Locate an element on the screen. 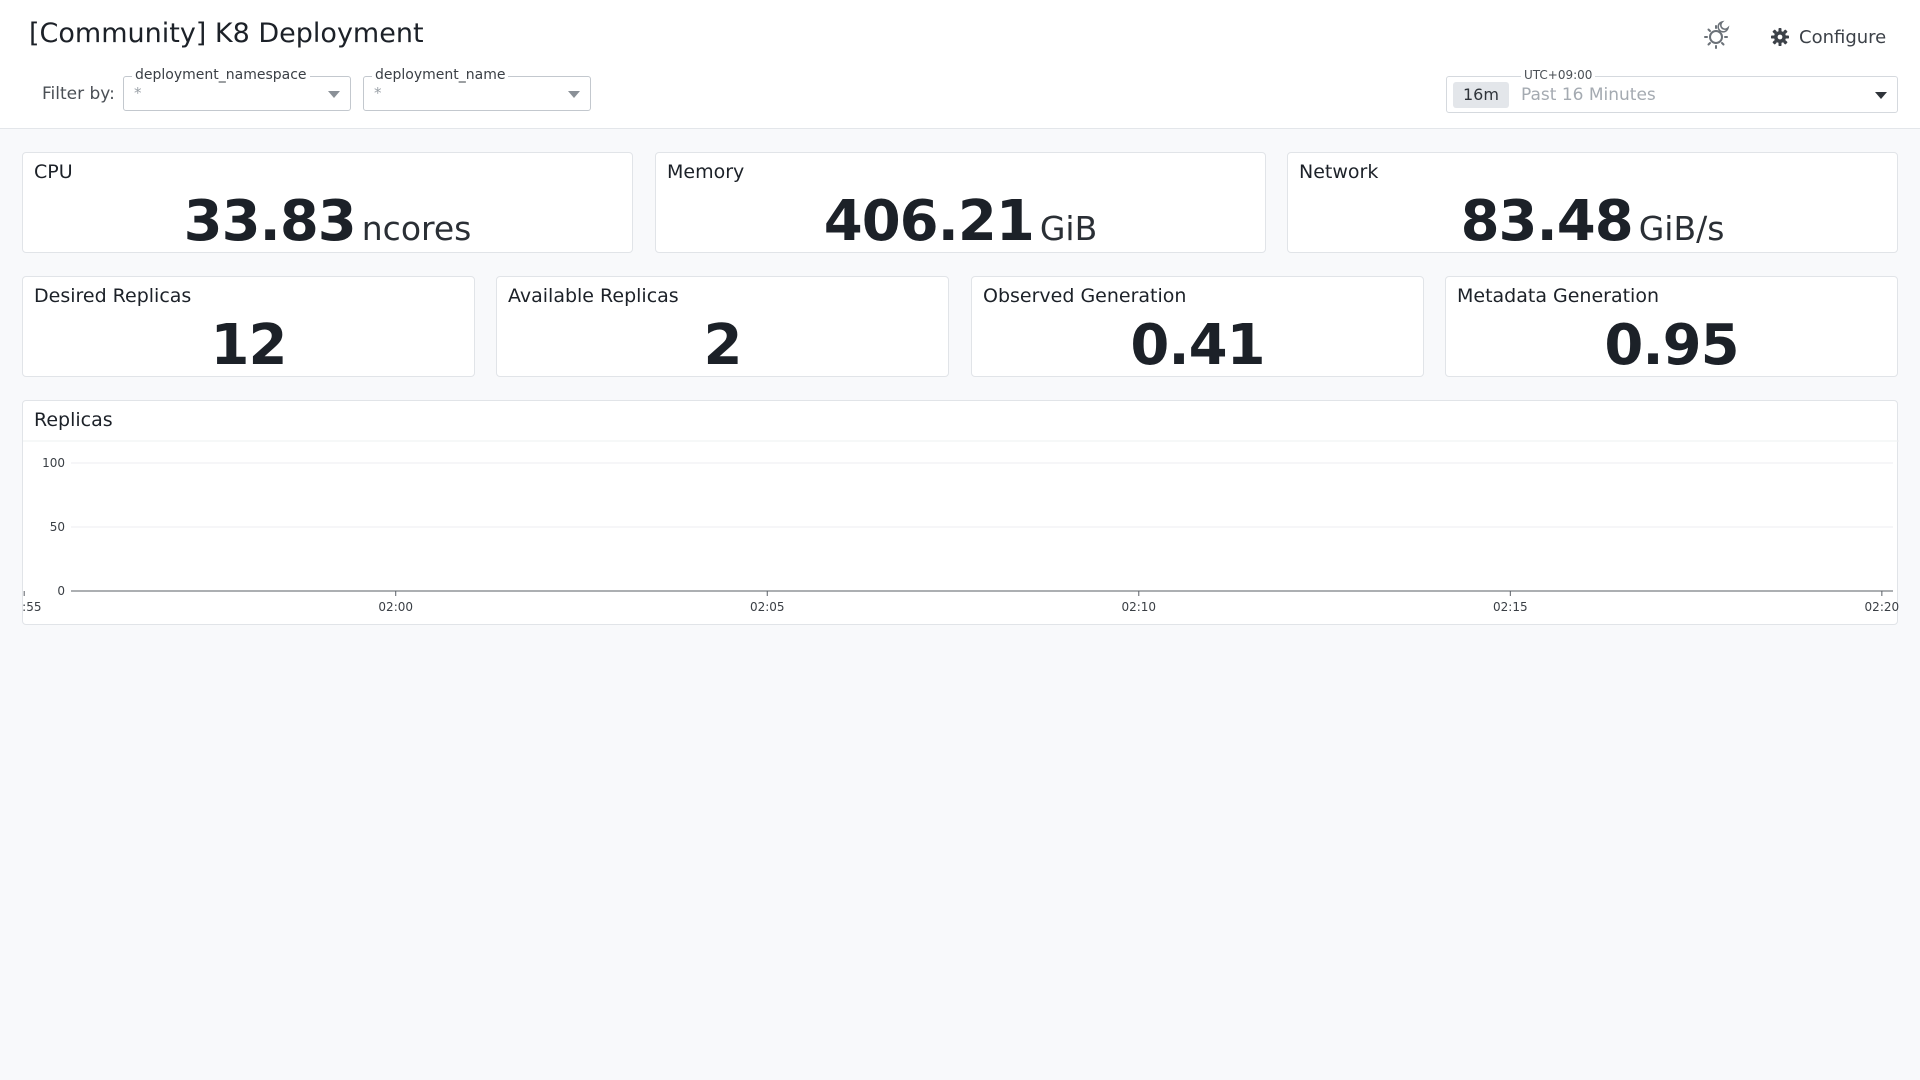  page-title: [Community] K8 Deployment is located at coordinates (226, 33).